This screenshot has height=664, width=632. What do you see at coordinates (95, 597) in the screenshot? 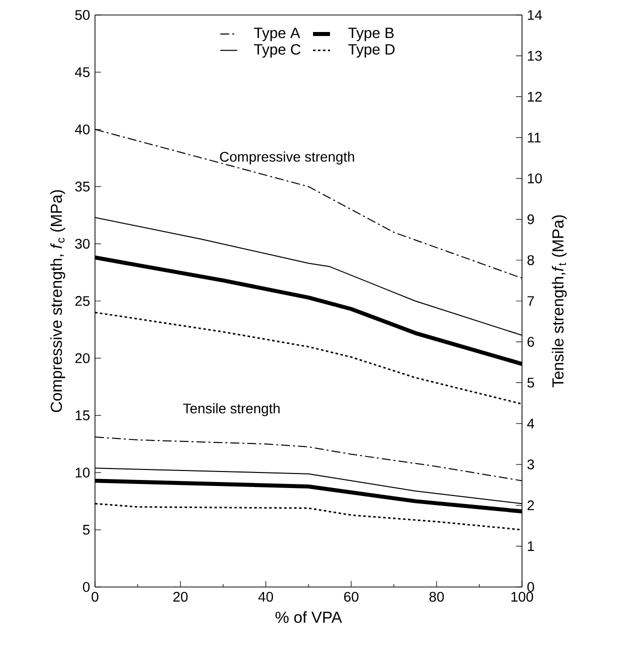
I see `x-tick-label: 0` at bounding box center [95, 597].